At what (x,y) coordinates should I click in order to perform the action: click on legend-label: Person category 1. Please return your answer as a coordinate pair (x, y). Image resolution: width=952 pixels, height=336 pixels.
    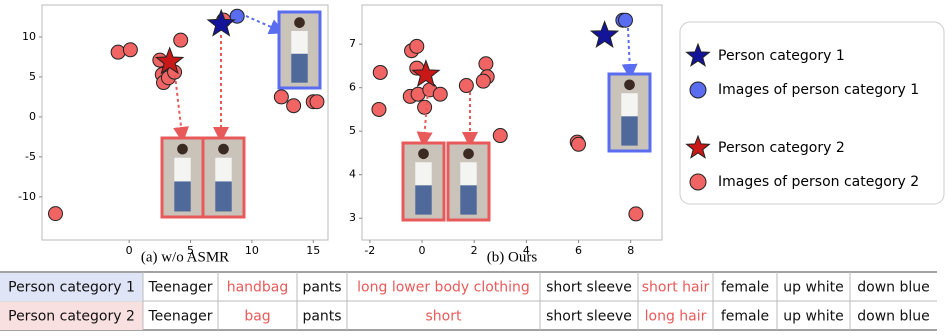
    Looking at the image, I should click on (781, 56).